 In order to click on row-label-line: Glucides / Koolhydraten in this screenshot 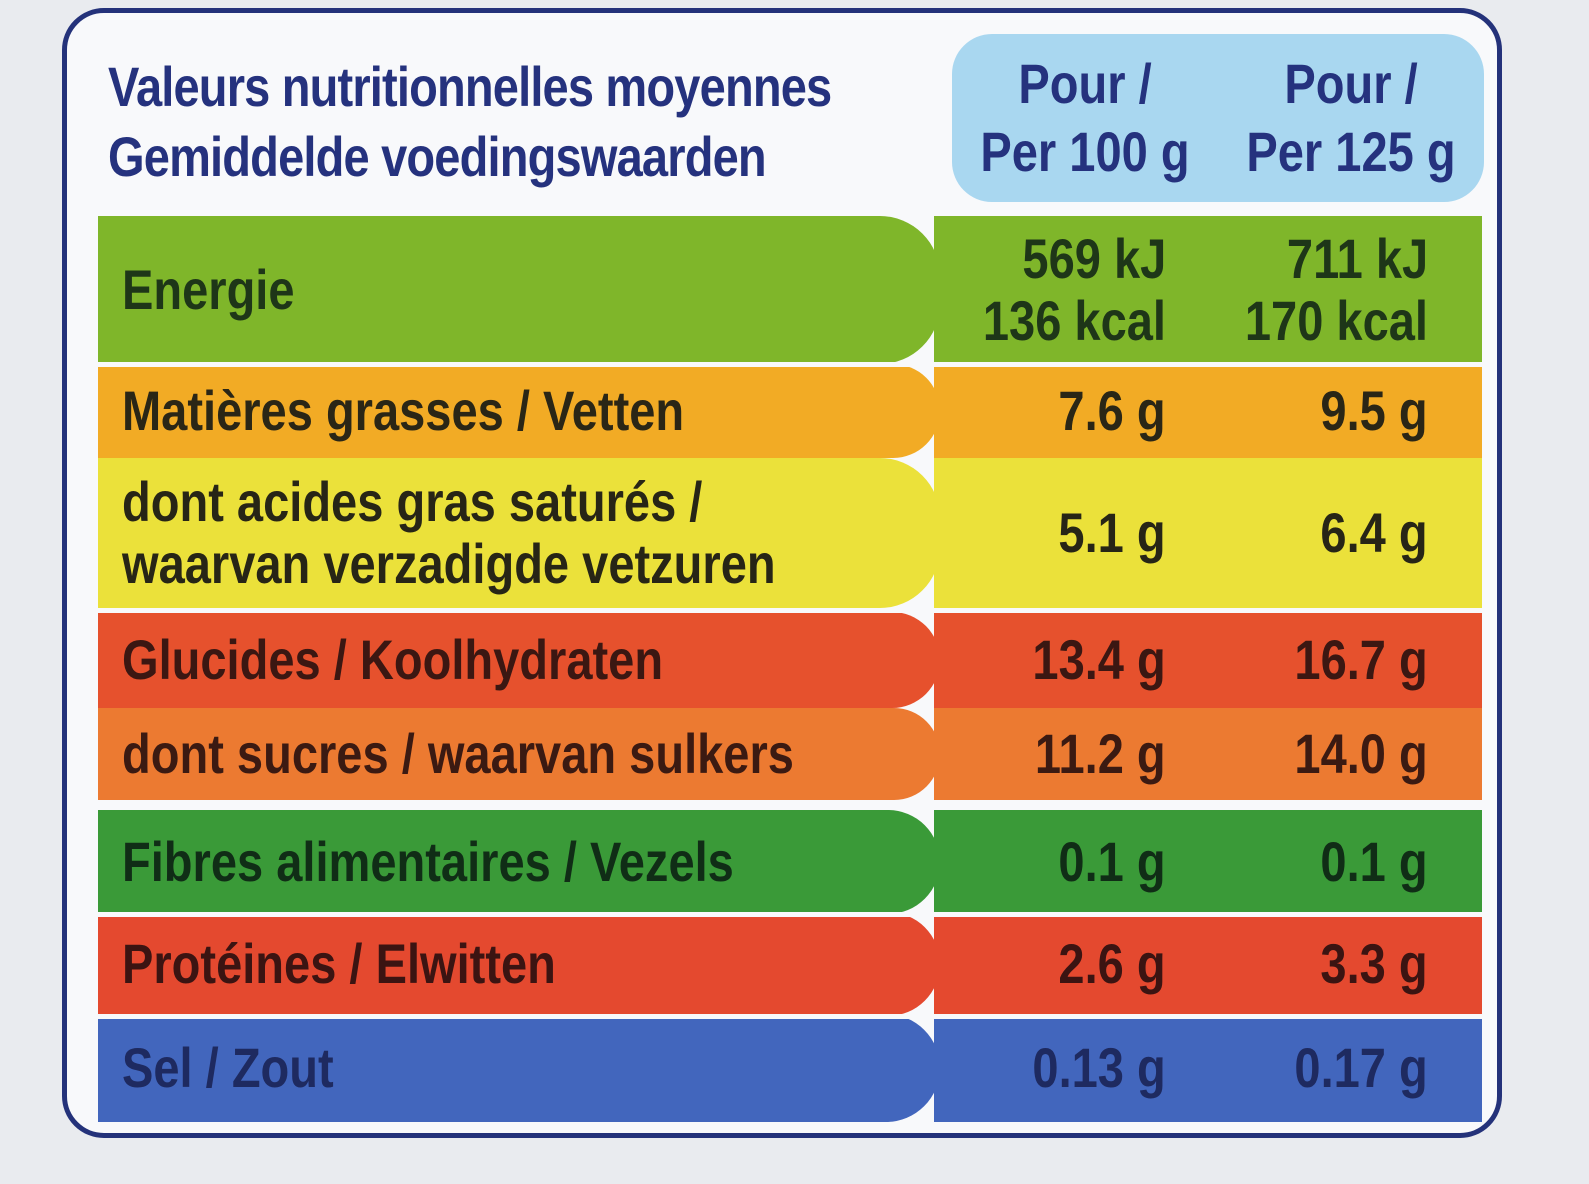, I will do `click(393, 659)`.